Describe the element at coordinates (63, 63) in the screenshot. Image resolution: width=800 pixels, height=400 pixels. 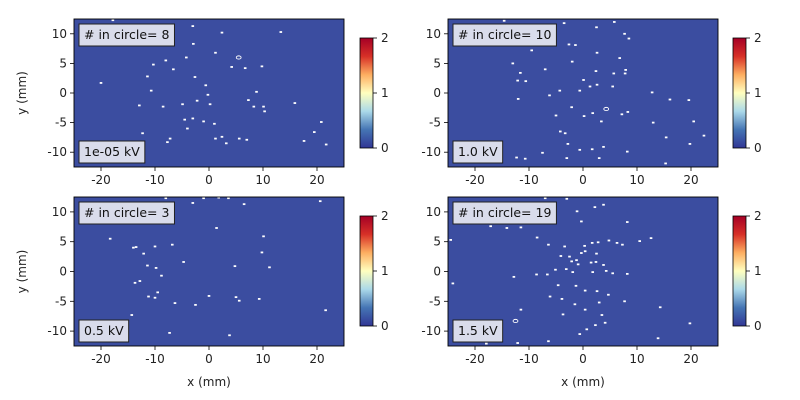
I see `y-tick-label: 5` at that location.